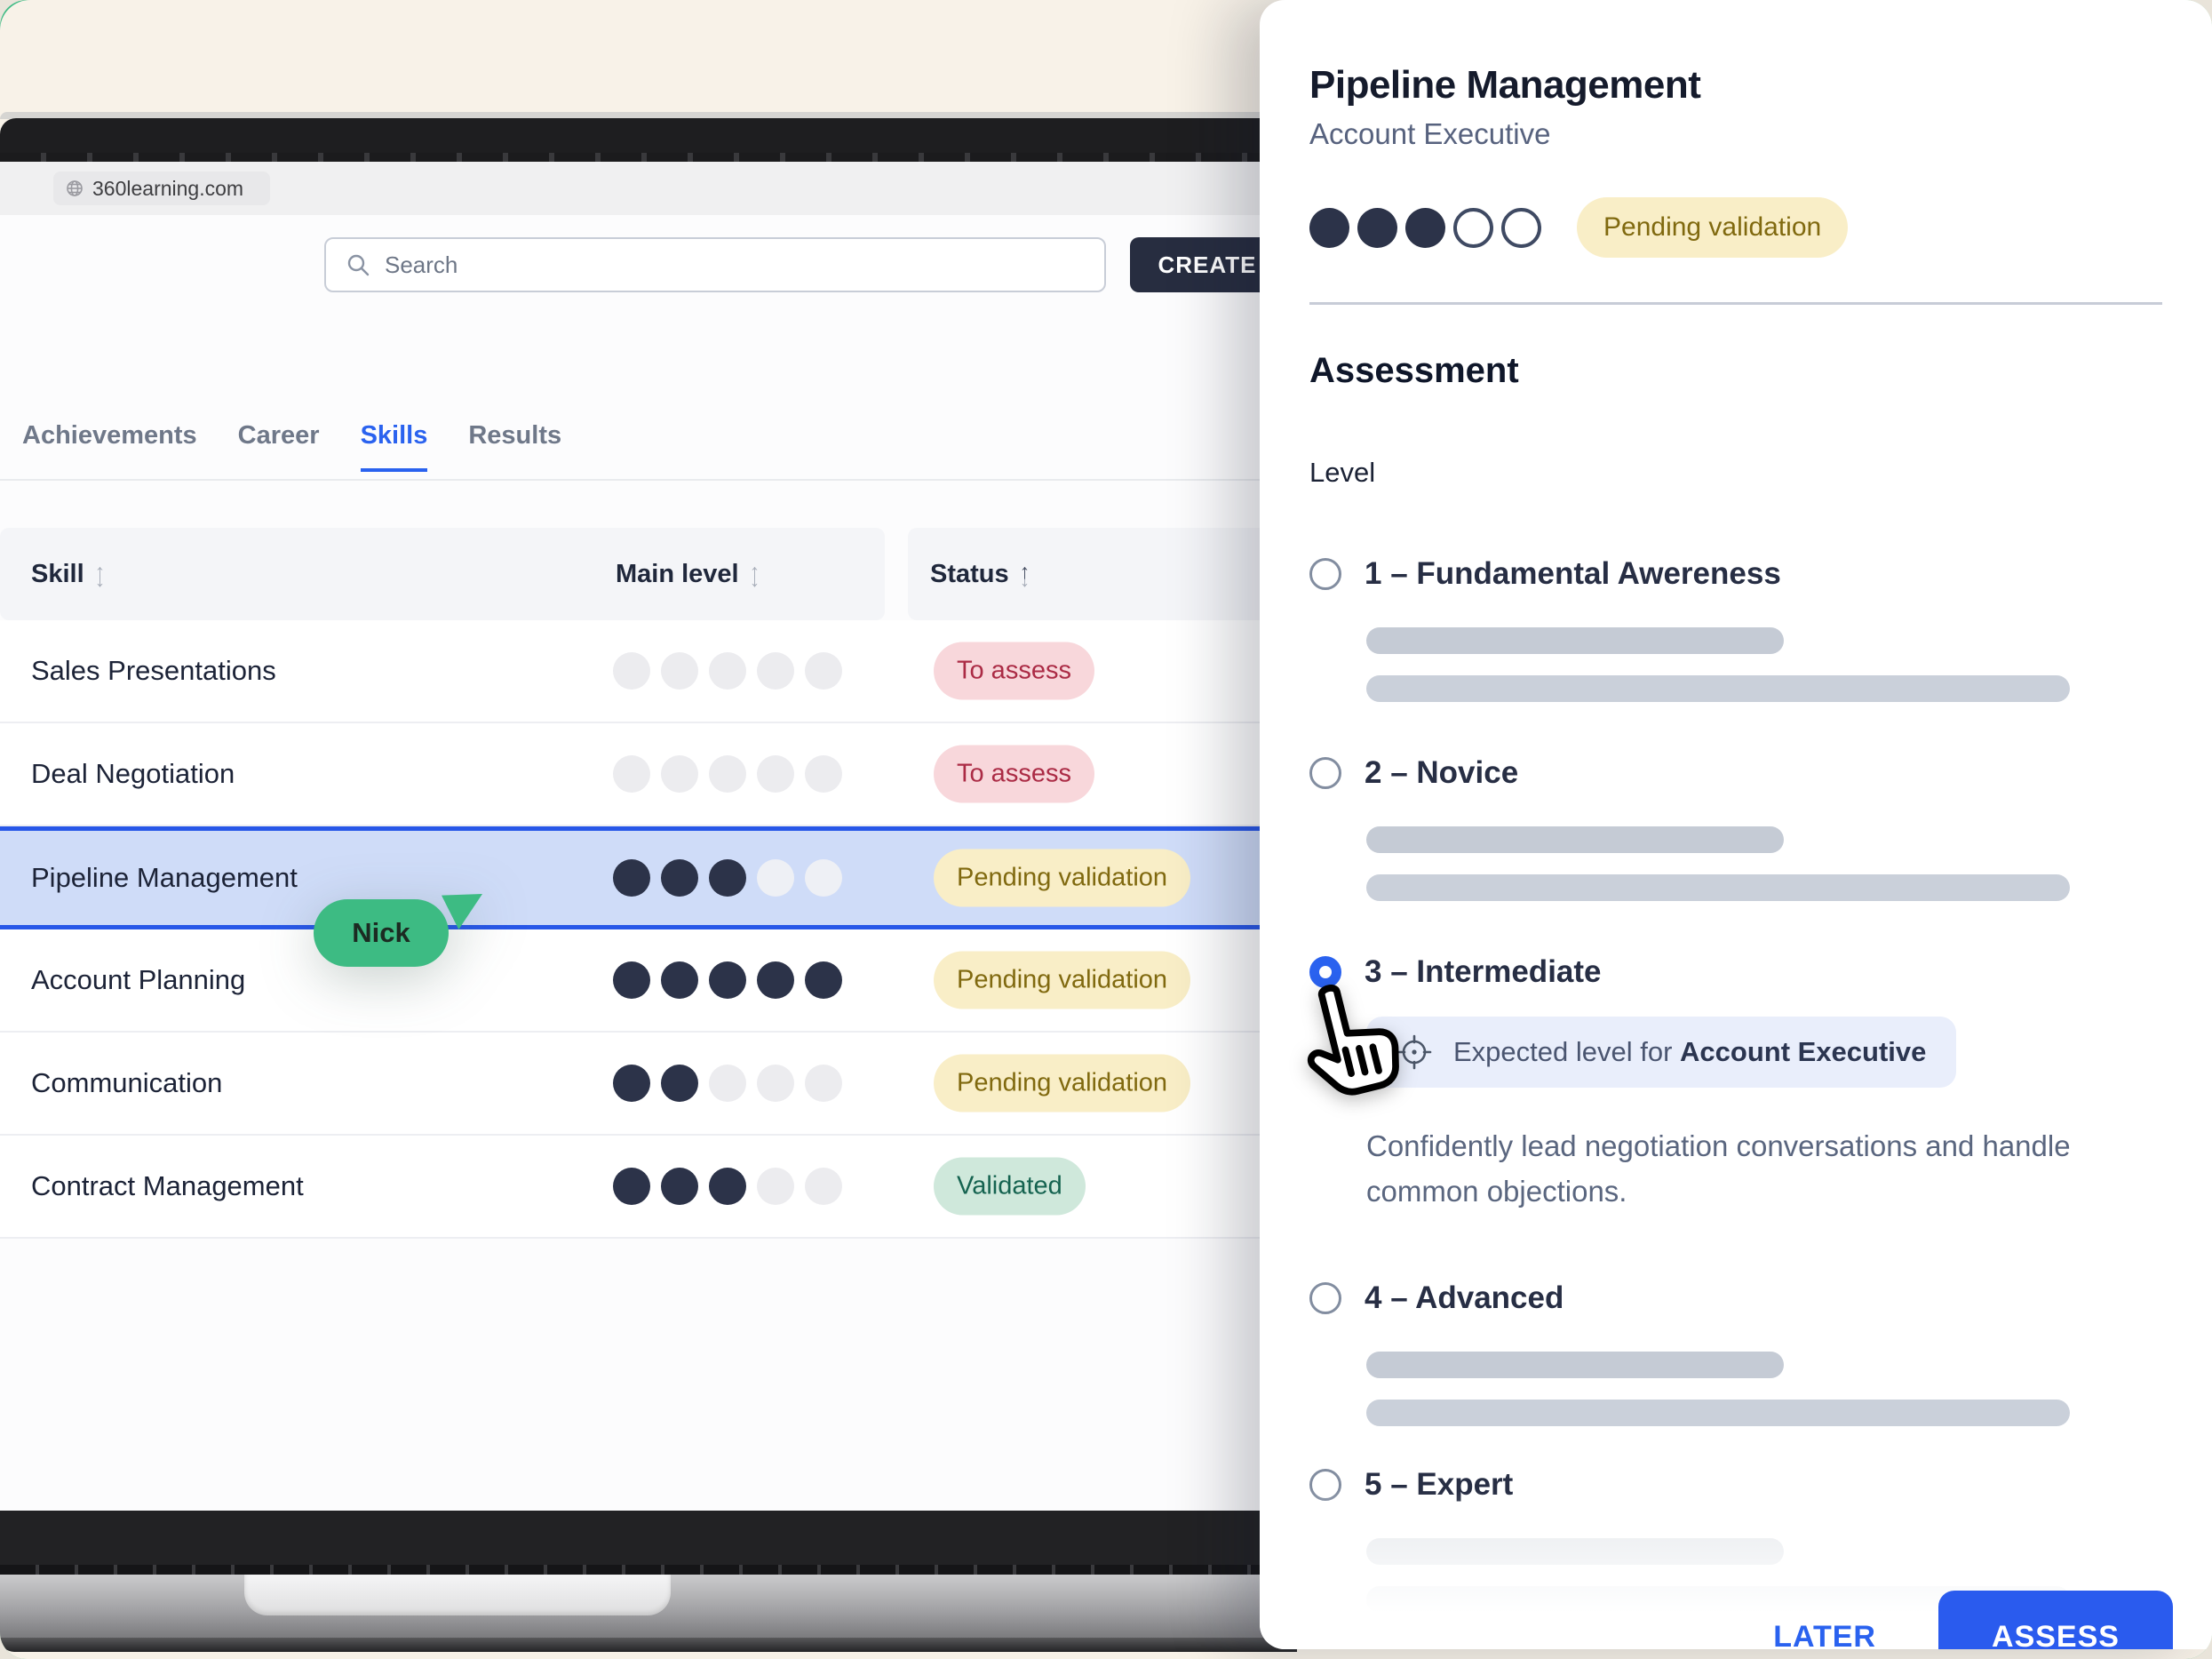 The width and height of the screenshot is (2212, 1659). What do you see at coordinates (1430, 134) in the screenshot?
I see `panel-subtitle-role: Account Executive` at bounding box center [1430, 134].